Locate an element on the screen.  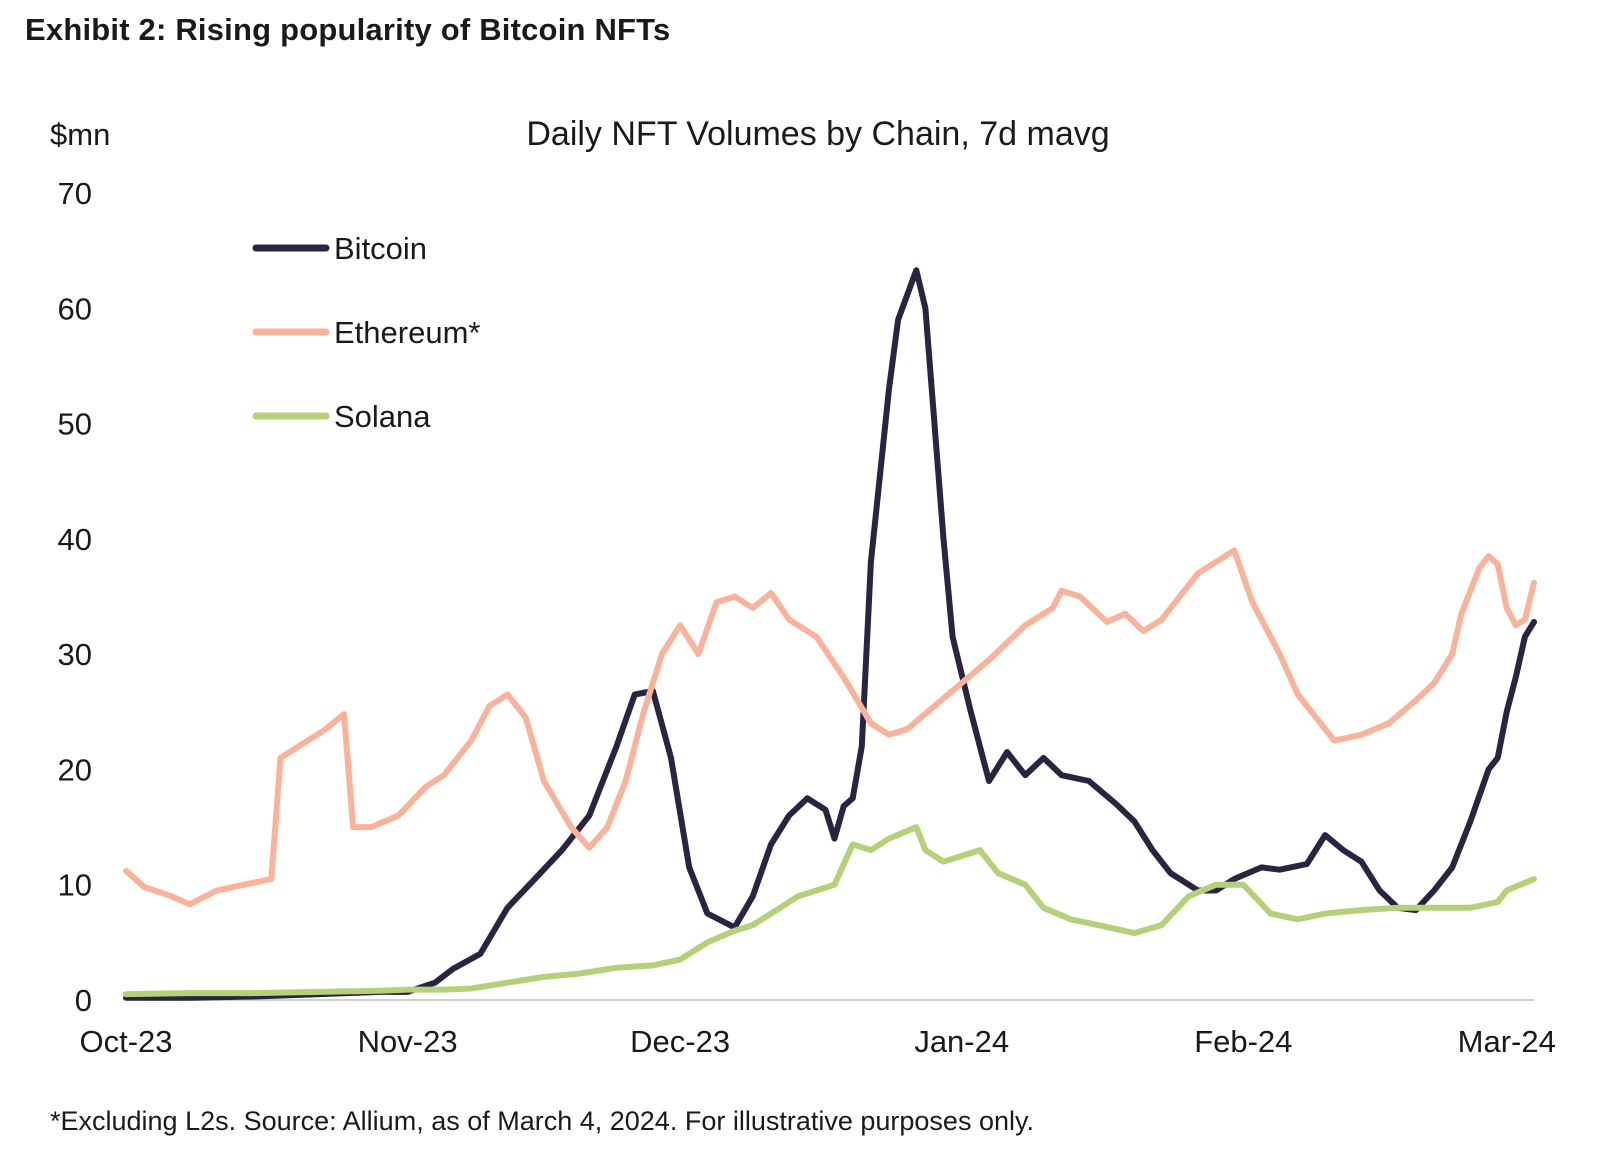
legend-label: Solana is located at coordinates (382, 416).